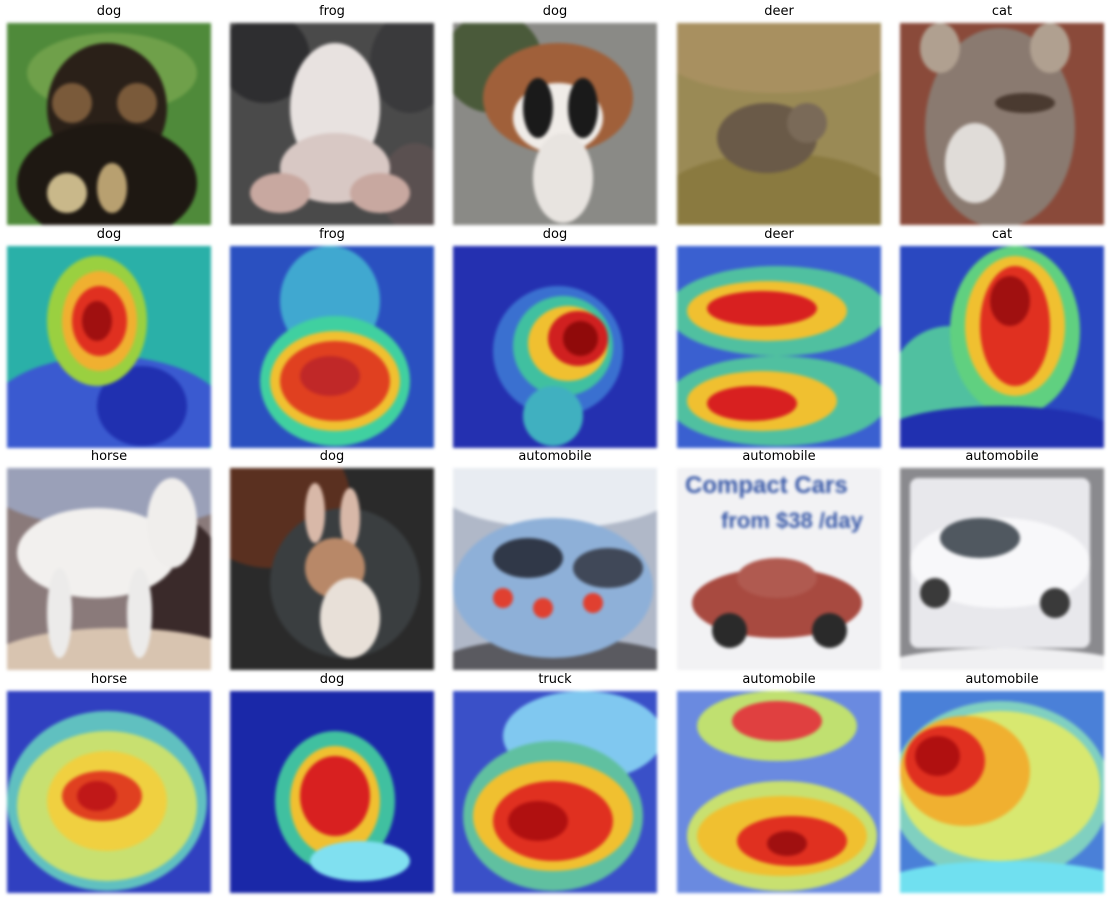 This screenshot has height=900, width=1109. I want to click on deer-photo-tile, so click(779, 124).